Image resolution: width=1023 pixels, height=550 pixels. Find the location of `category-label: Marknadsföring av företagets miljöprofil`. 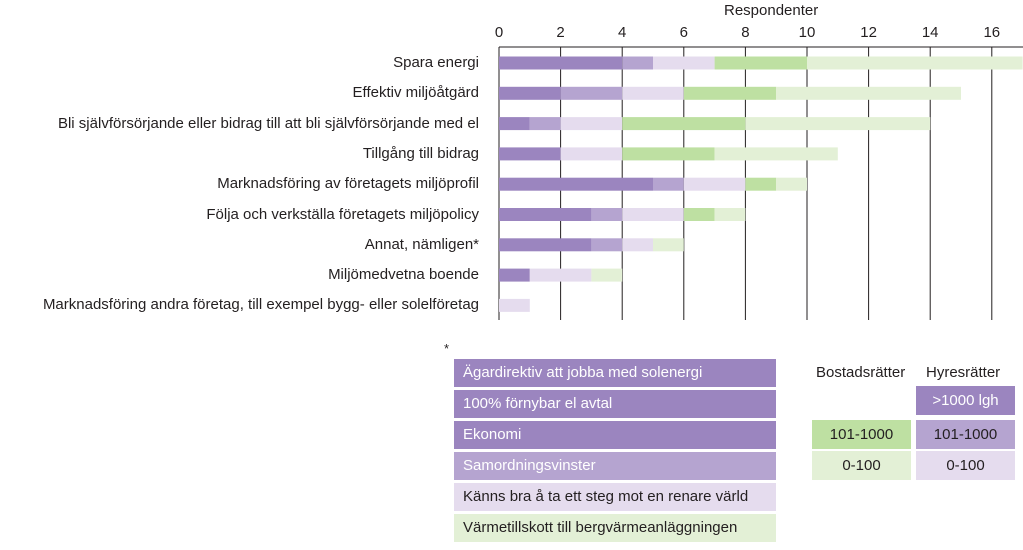

category-label: Marknadsföring av företagets miljöprofil is located at coordinates (348, 184).